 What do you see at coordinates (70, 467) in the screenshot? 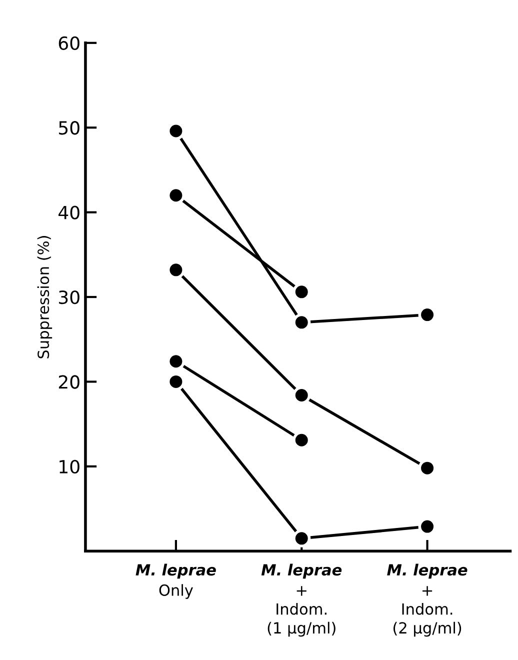
I see `y-tick-label: 10` at bounding box center [70, 467].